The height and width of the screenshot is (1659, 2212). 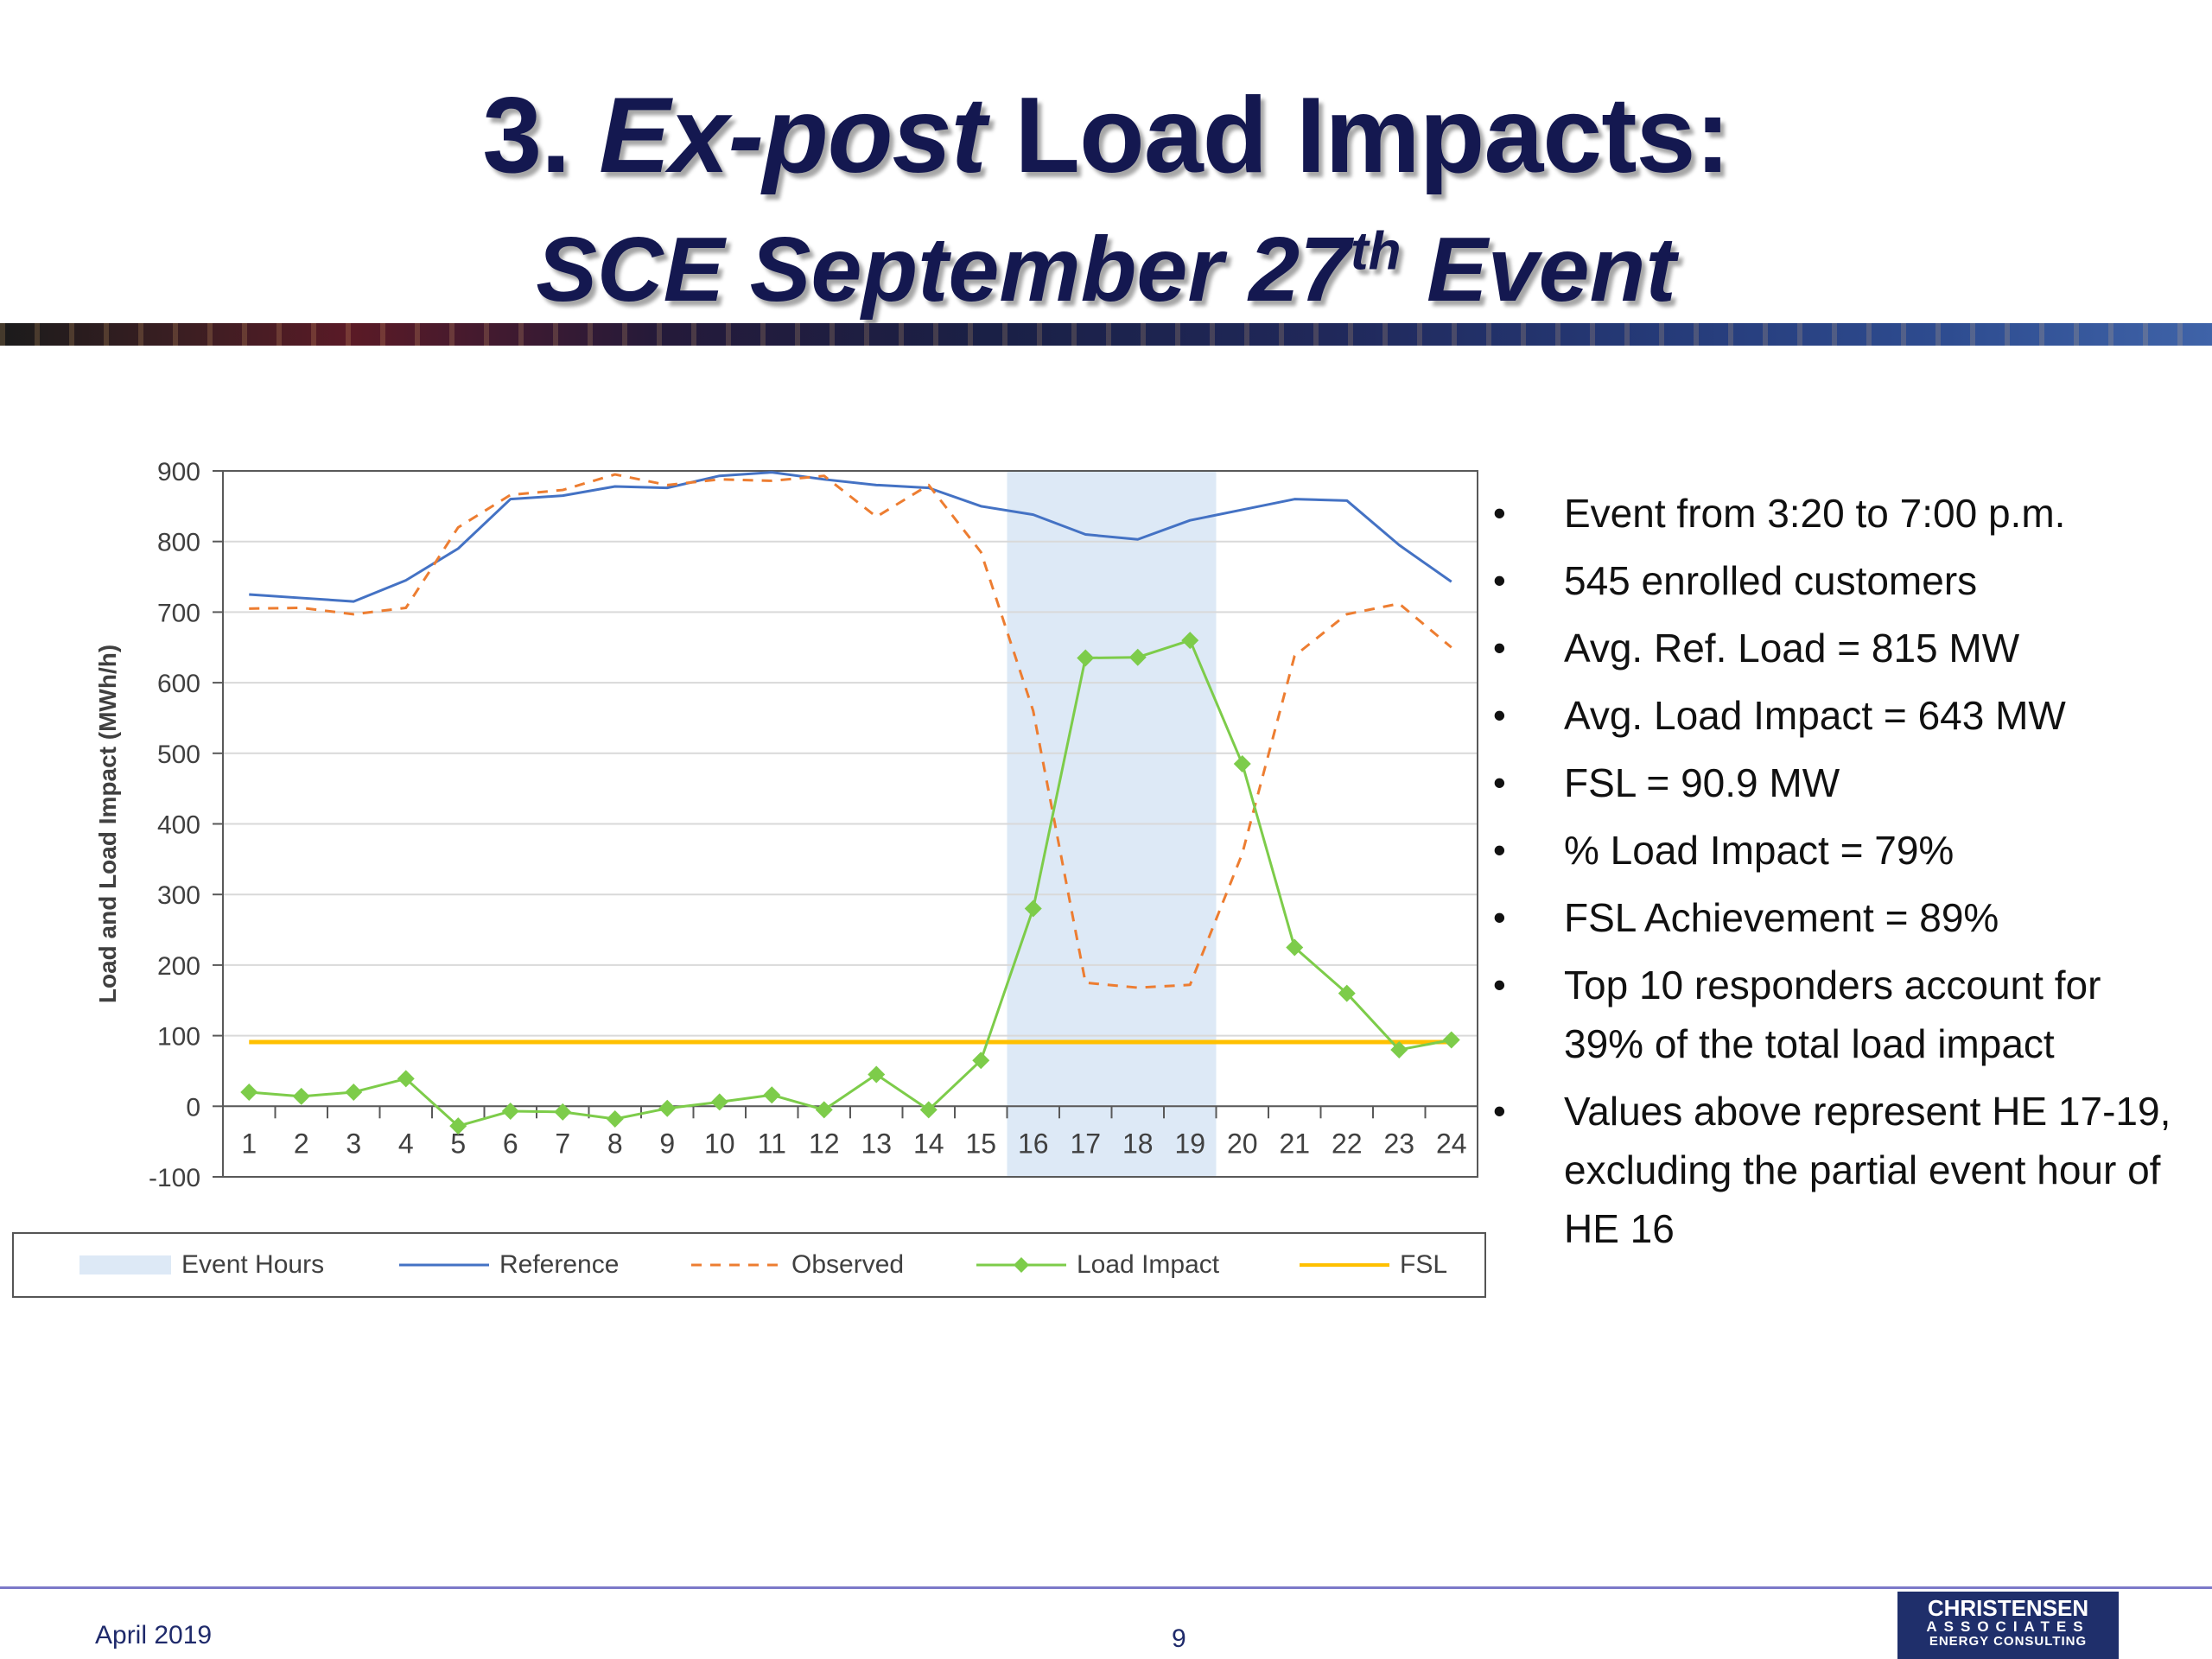 I want to click on y-tick-label: 100, so click(x=178, y=1037).